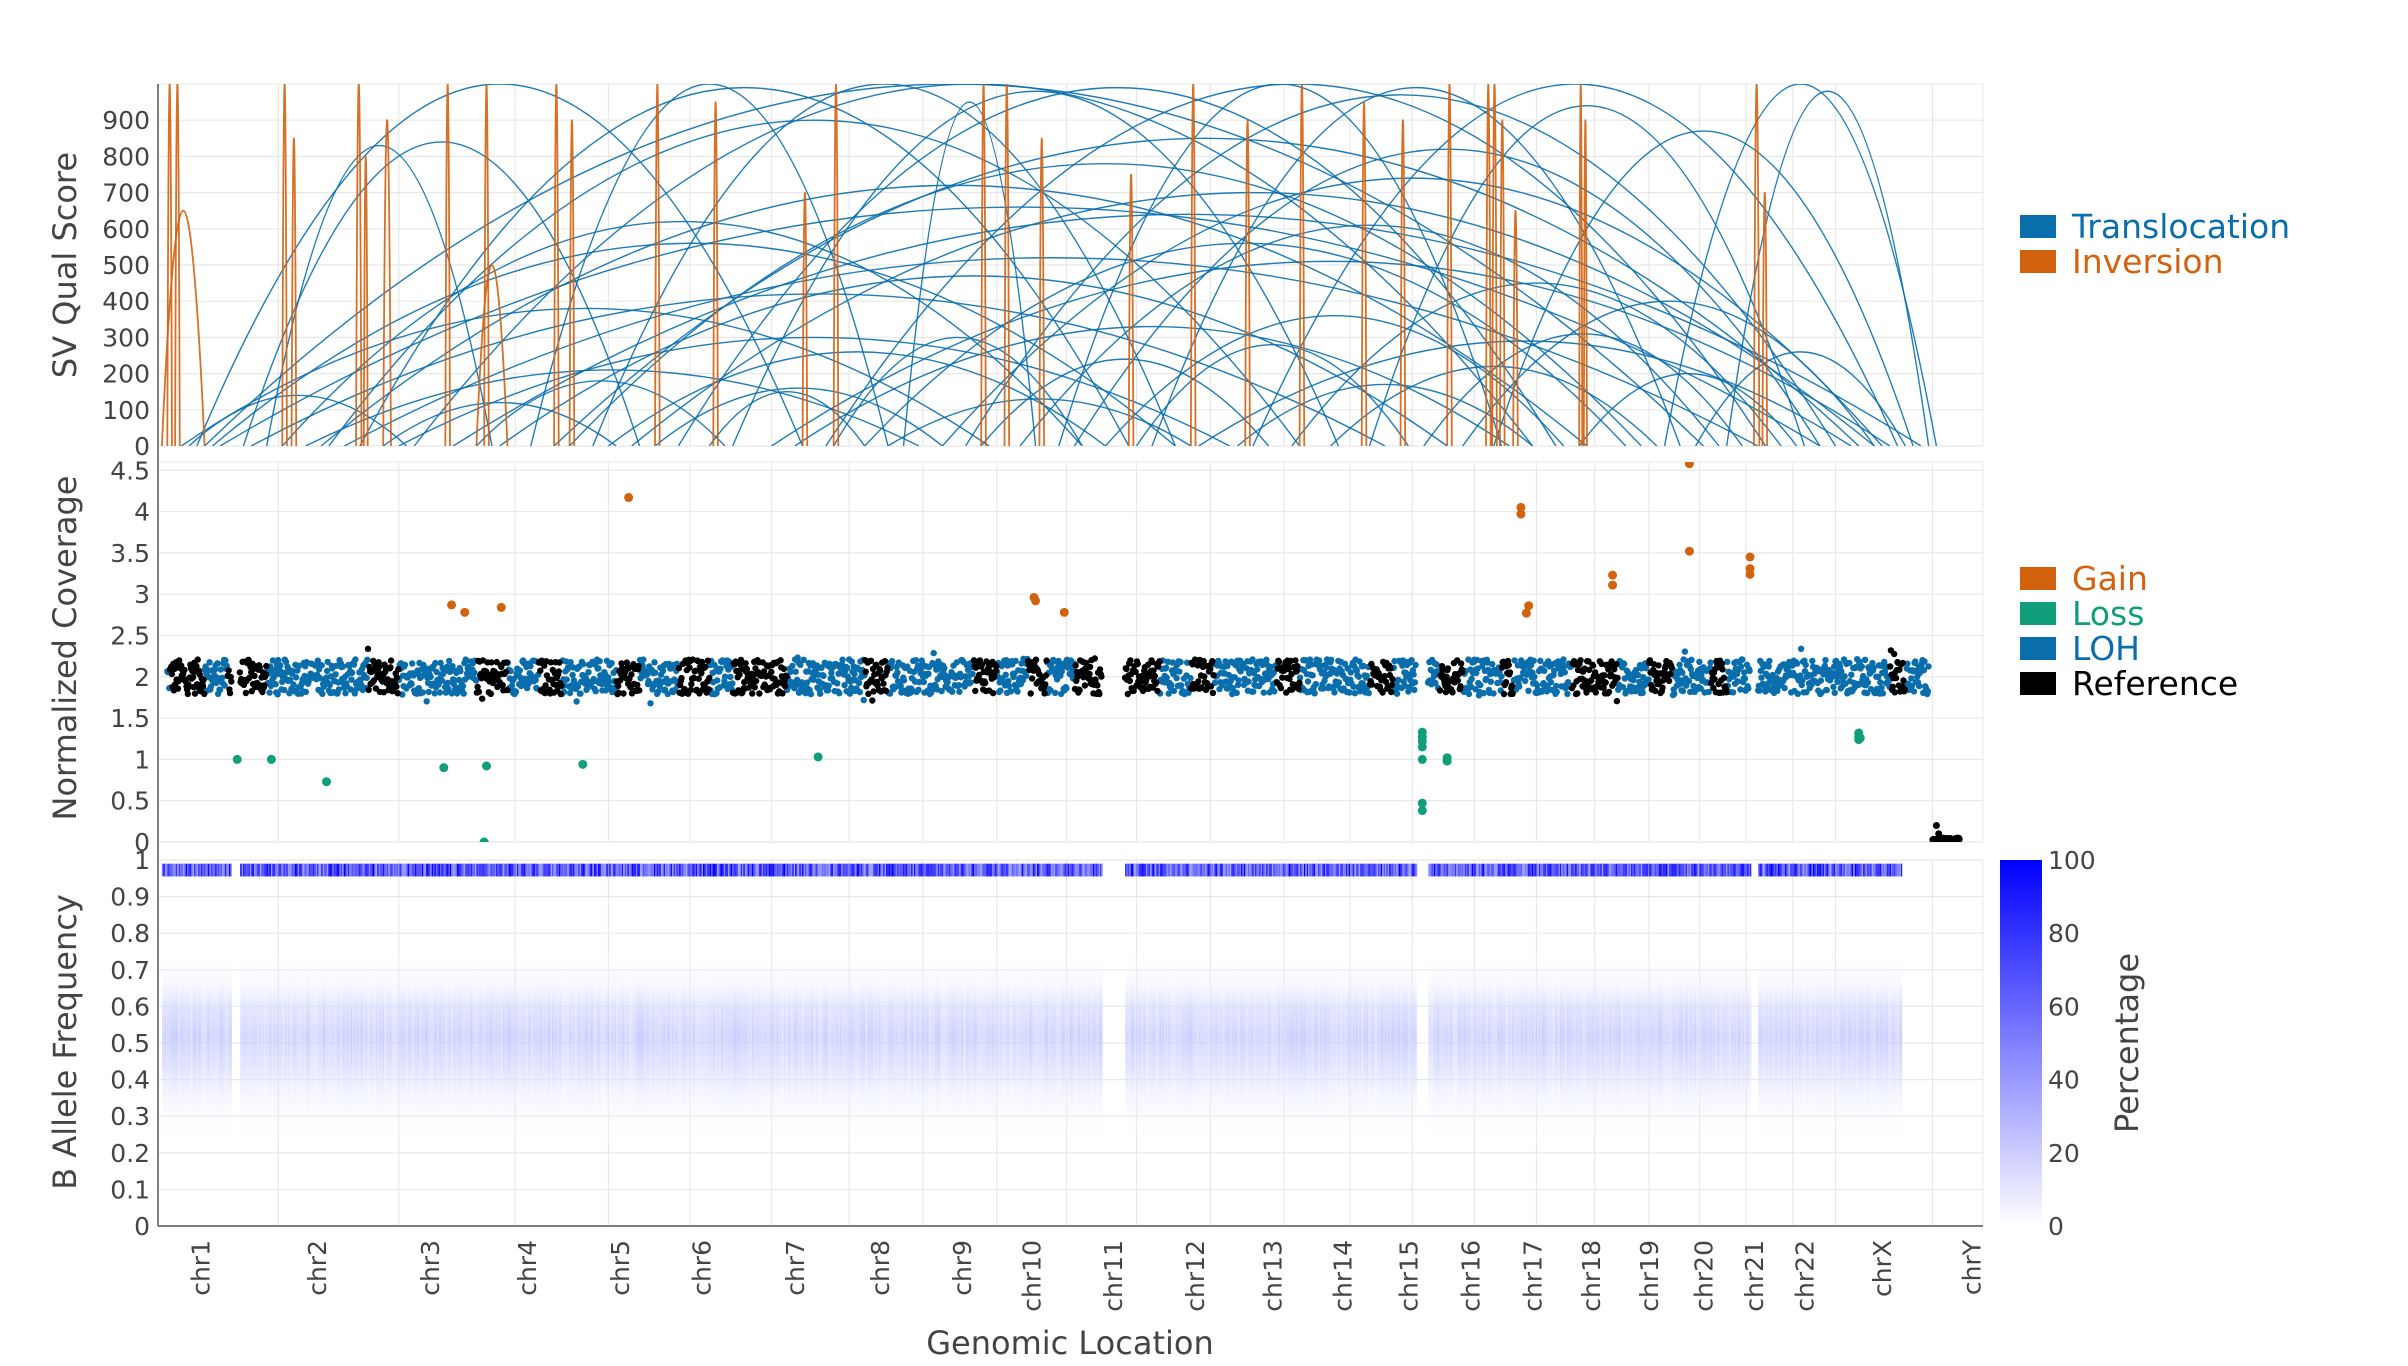 The image size is (2408, 1366). Describe the element at coordinates (1412, 311) in the screenshot. I see `translocation-arc` at that location.